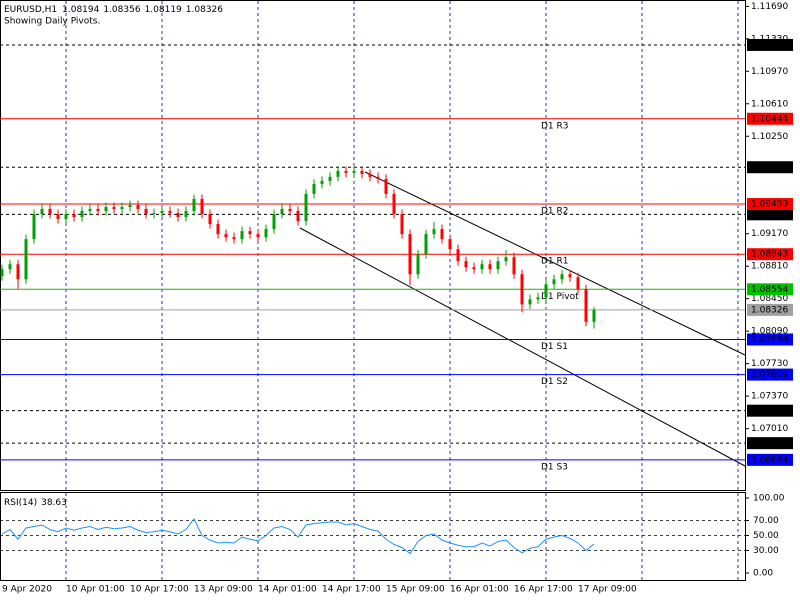 This screenshot has width=800, height=600. Describe the element at coordinates (298, 536) in the screenshot. I see `rsi-line` at that location.